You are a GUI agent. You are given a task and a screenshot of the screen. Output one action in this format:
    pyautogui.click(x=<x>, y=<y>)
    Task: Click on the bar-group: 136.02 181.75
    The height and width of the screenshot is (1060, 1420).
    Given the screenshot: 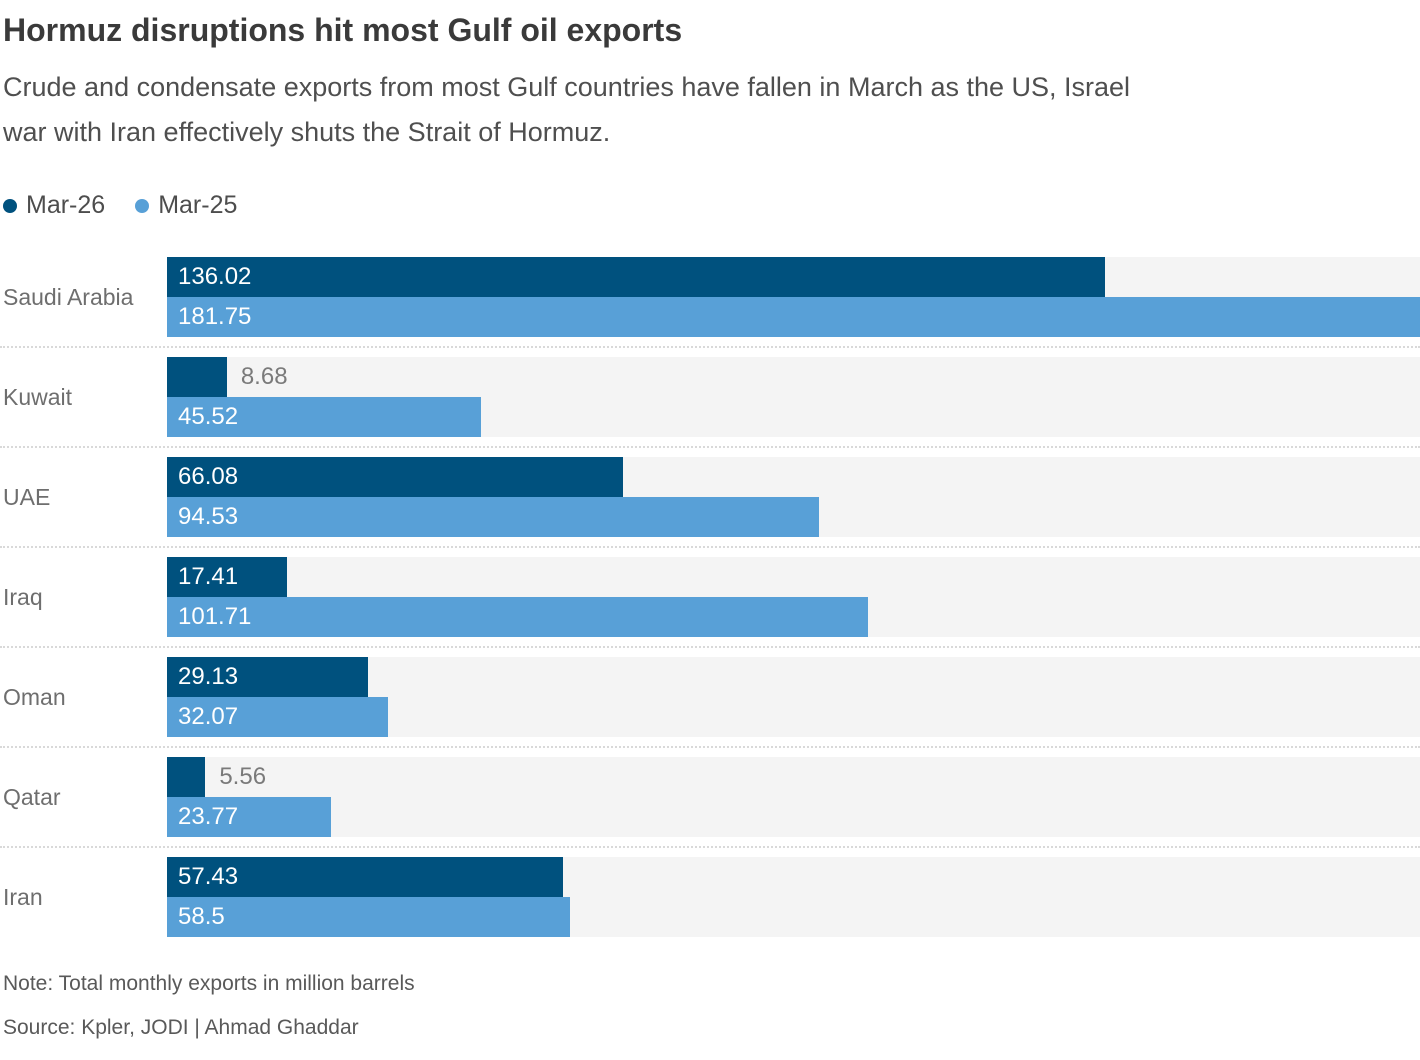 What is the action you would take?
    pyautogui.click(x=793, y=297)
    